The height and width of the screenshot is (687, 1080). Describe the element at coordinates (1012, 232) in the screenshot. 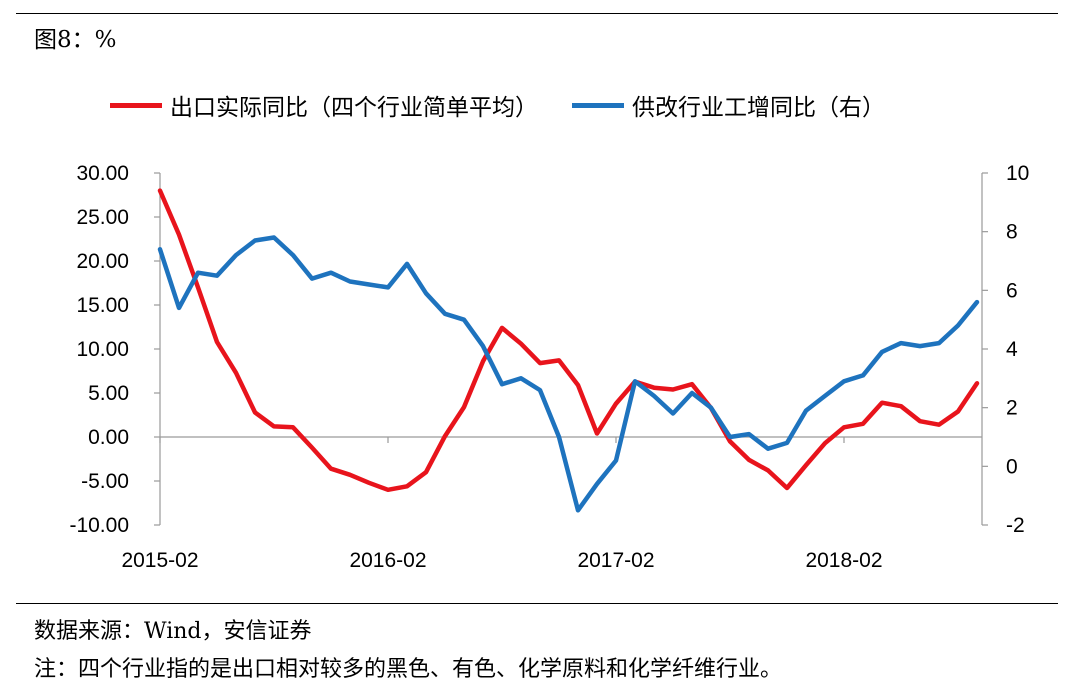

I see `right-tick-label: 8` at that location.